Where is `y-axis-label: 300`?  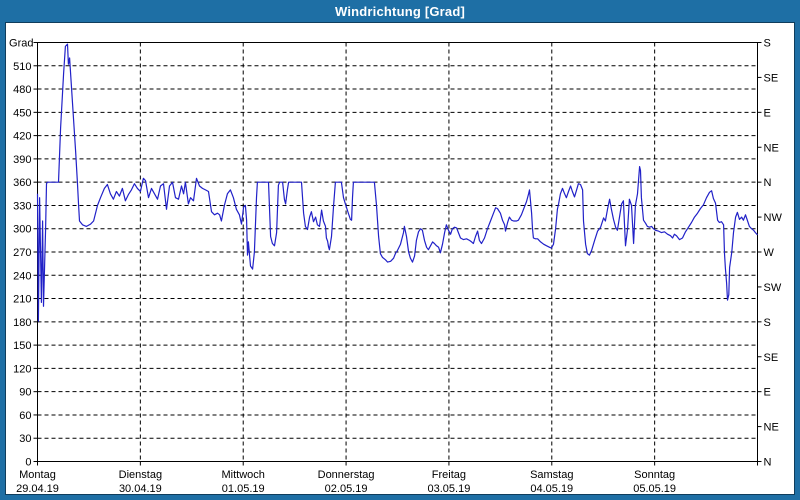 y-axis-label: 300 is located at coordinates (22, 230).